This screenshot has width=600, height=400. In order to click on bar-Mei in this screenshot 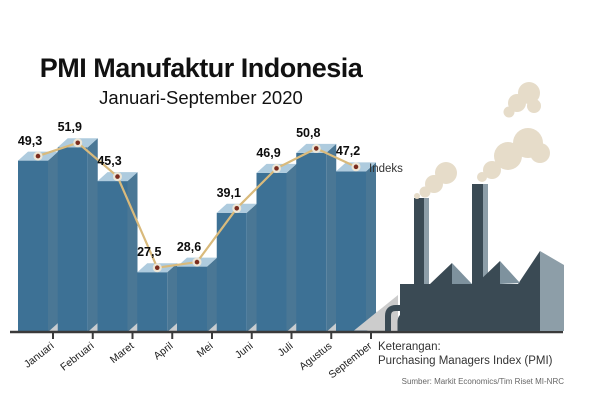, I will do `click(192, 299)`.